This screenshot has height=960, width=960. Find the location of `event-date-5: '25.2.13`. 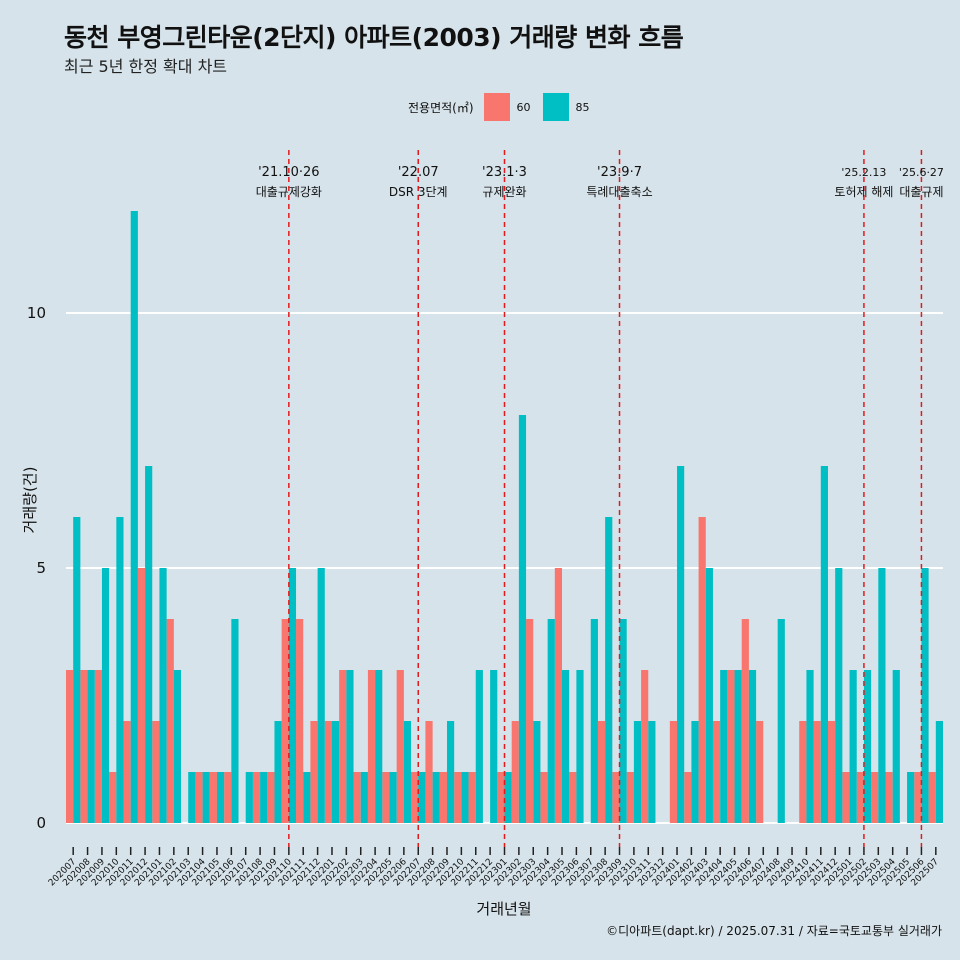

event-date-5: '25.2.13 is located at coordinates (863, 172).